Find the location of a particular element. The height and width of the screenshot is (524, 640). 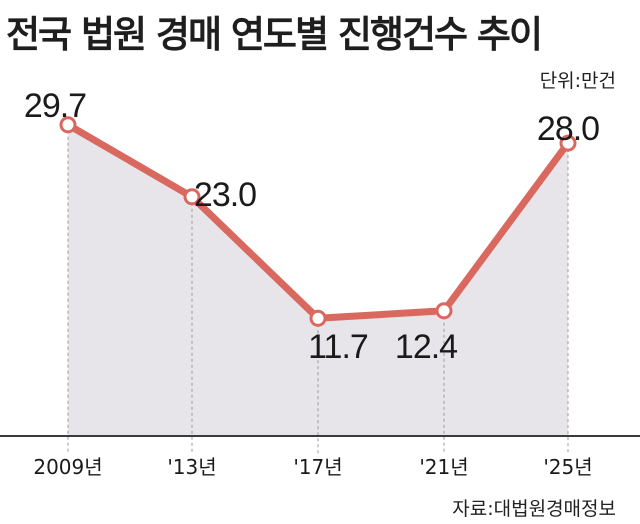

data-label: 11.7 is located at coordinates (338, 347).